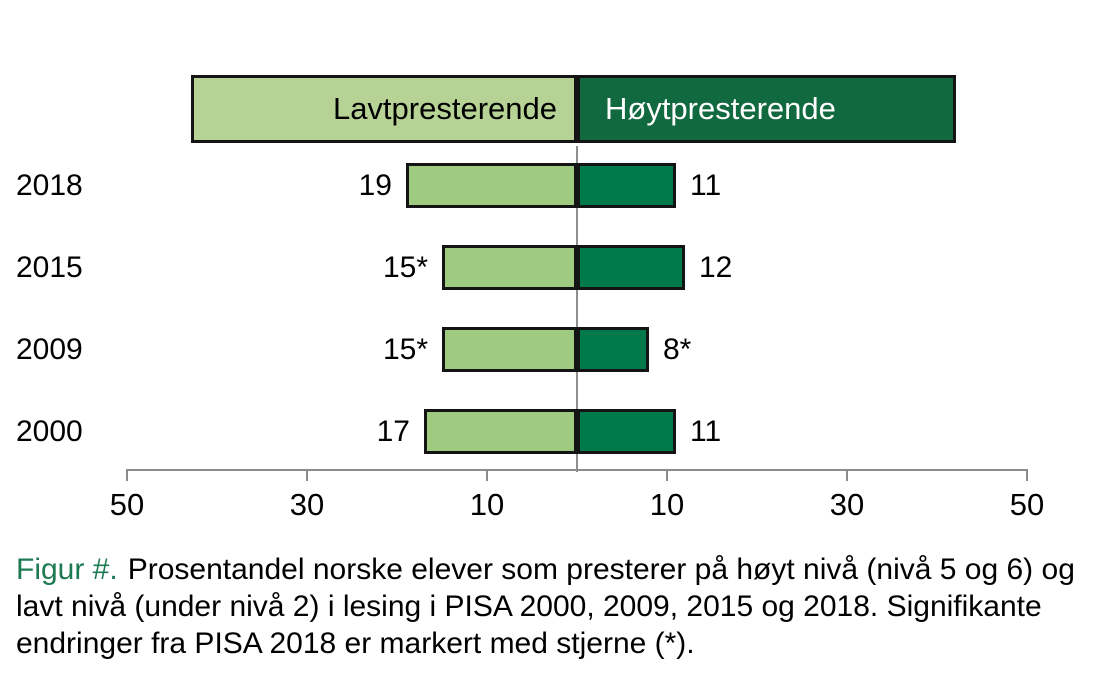  I want to click on value-label-right: 12, so click(716, 267).